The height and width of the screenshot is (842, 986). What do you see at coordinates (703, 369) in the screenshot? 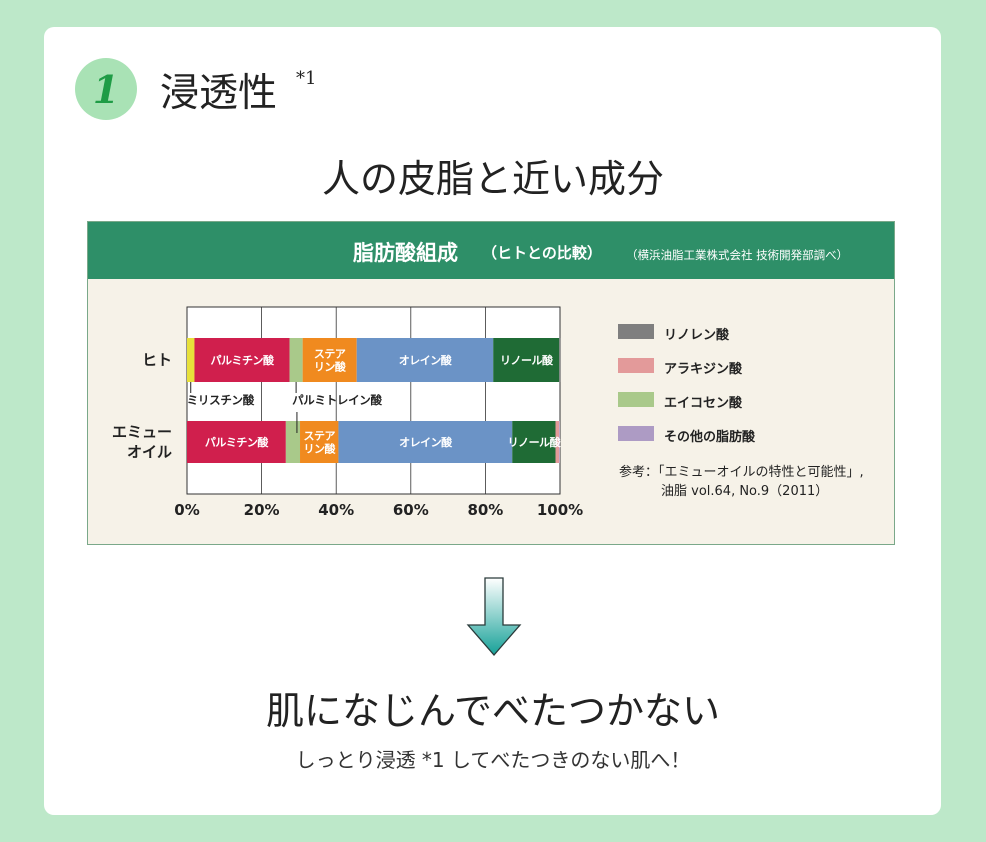
I see `legend-label: アラキジン酸` at bounding box center [703, 369].